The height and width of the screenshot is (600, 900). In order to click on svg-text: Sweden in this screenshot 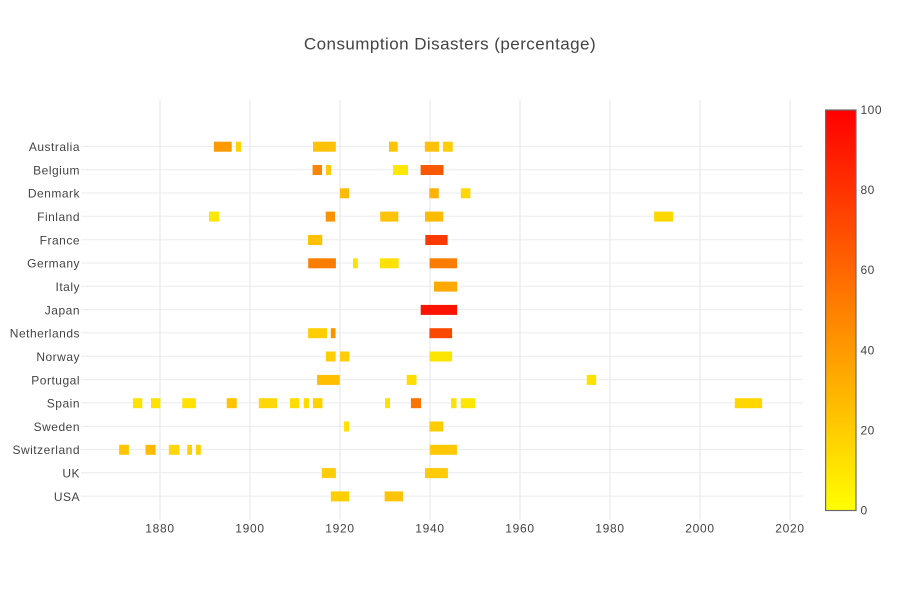, I will do `click(57, 427)`.